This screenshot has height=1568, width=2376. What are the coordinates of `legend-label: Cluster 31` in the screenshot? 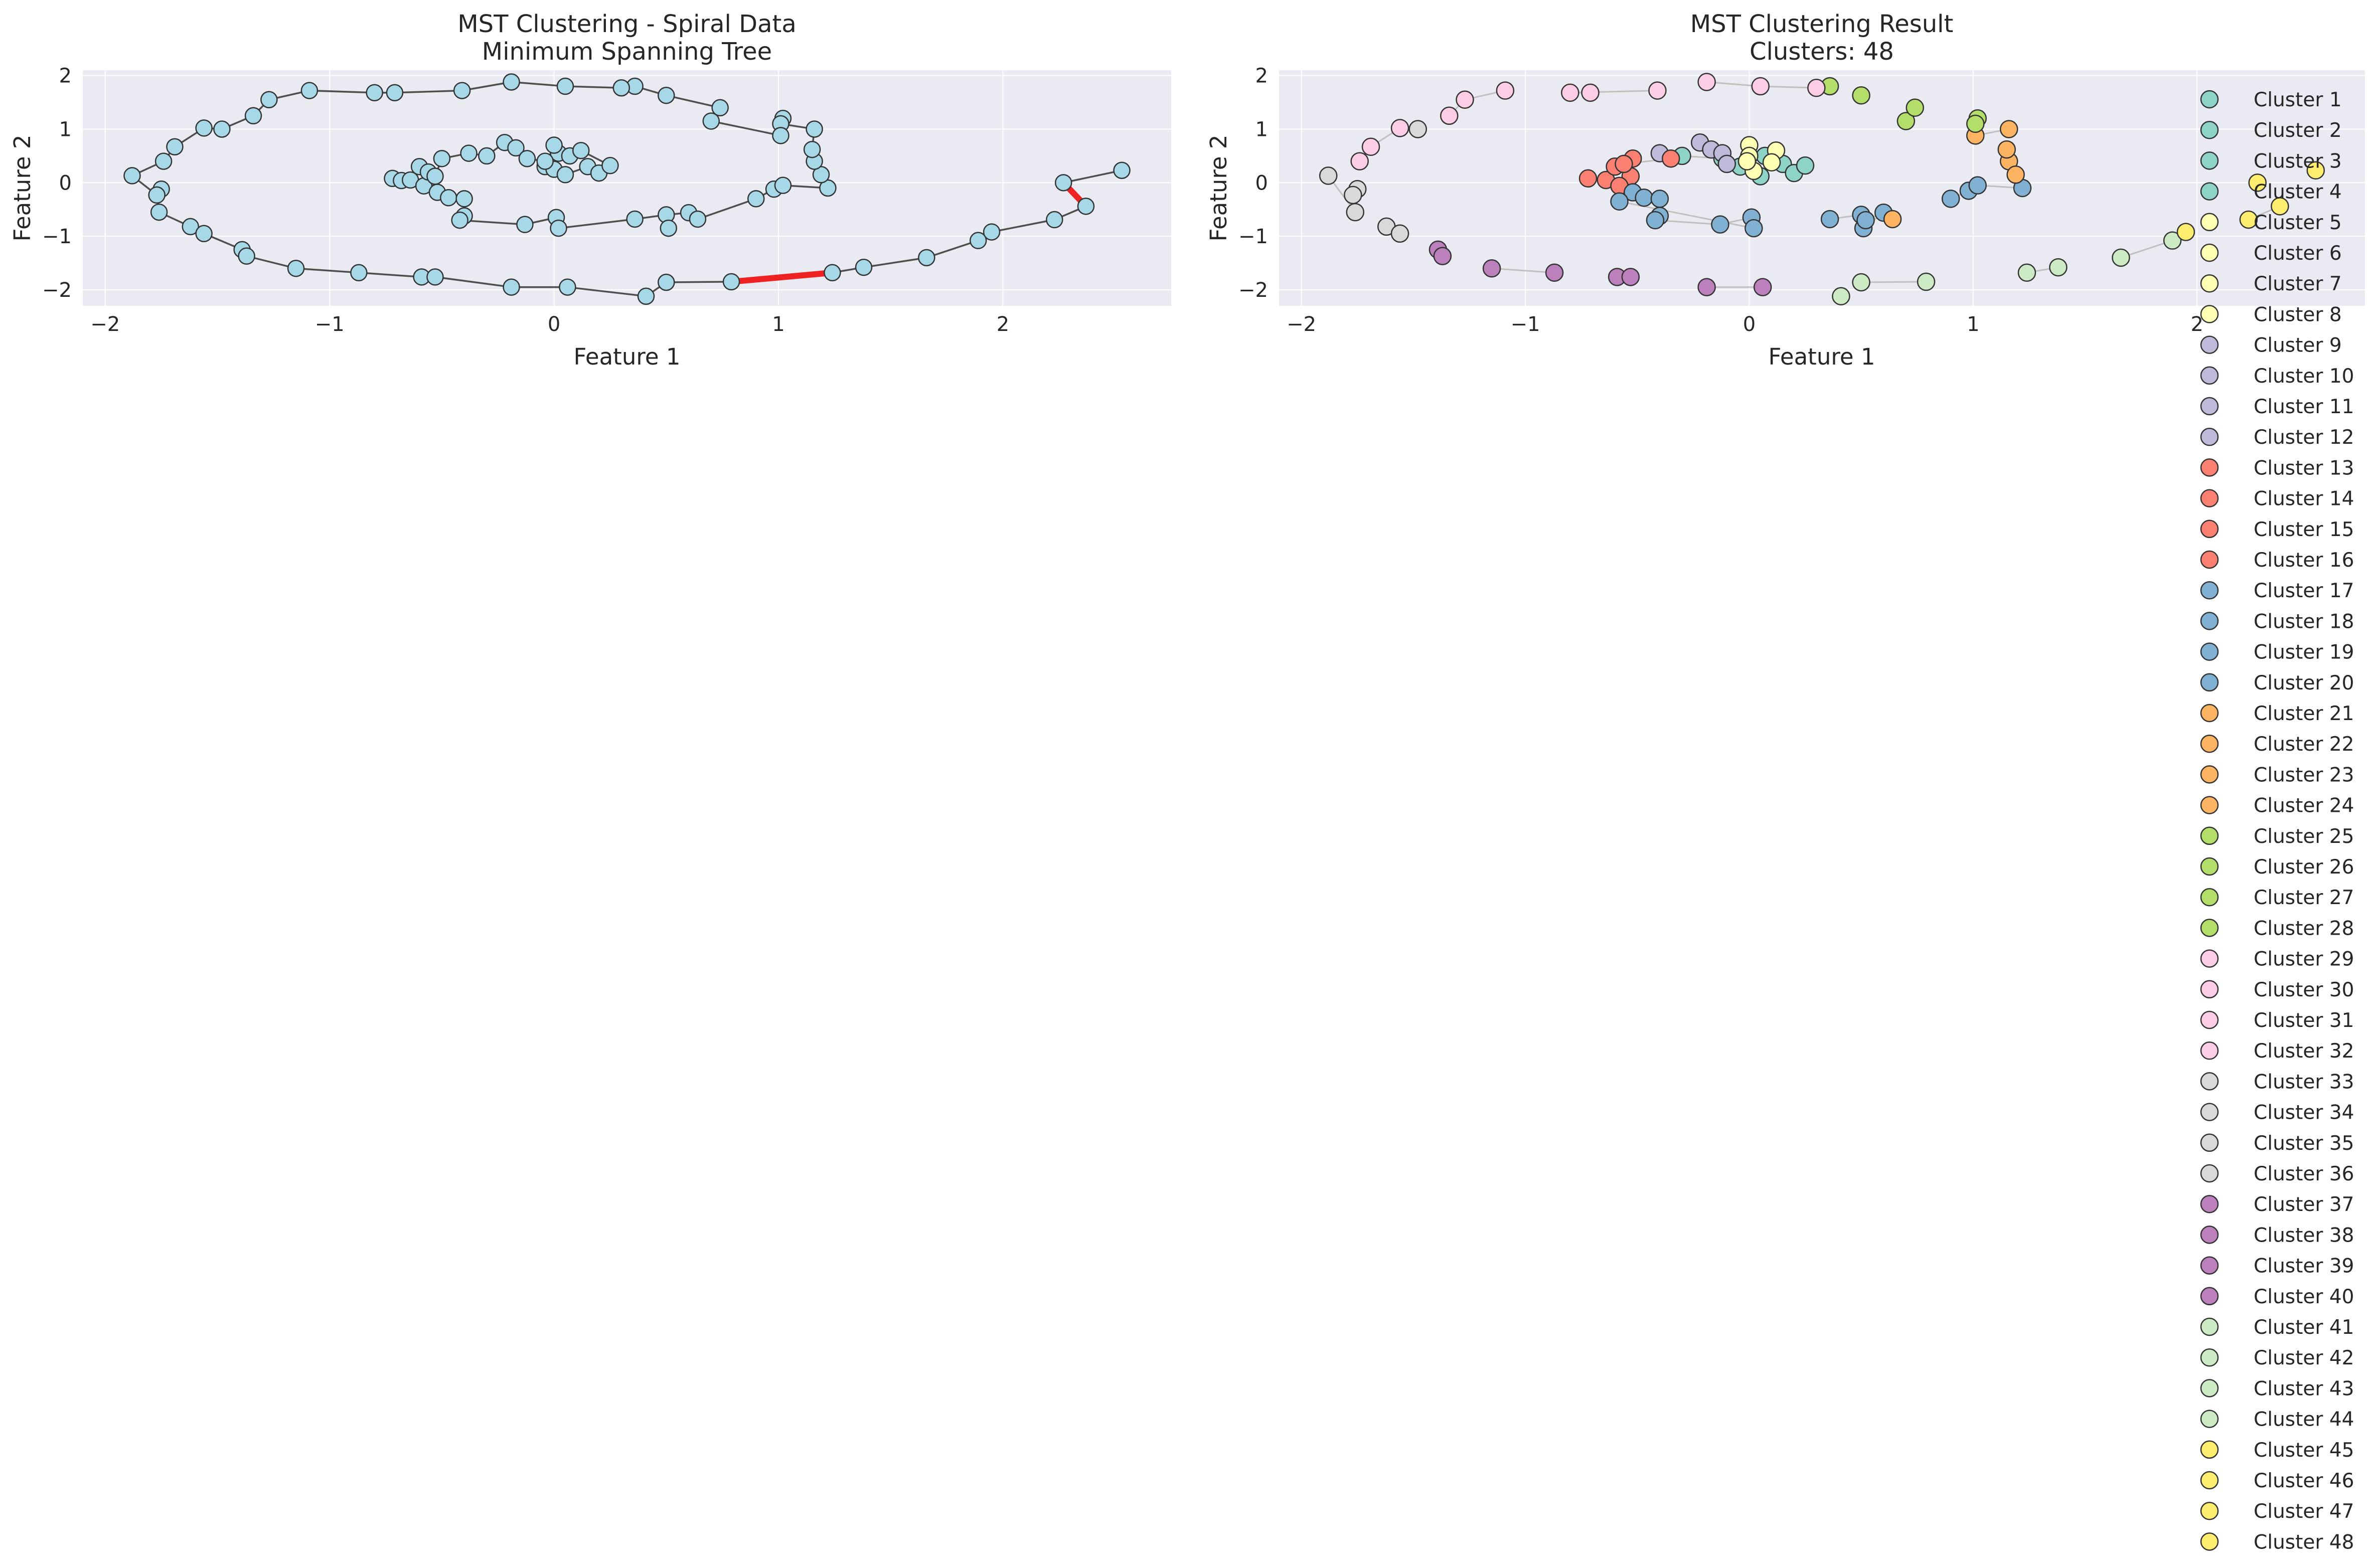 It's located at (2304, 1020).